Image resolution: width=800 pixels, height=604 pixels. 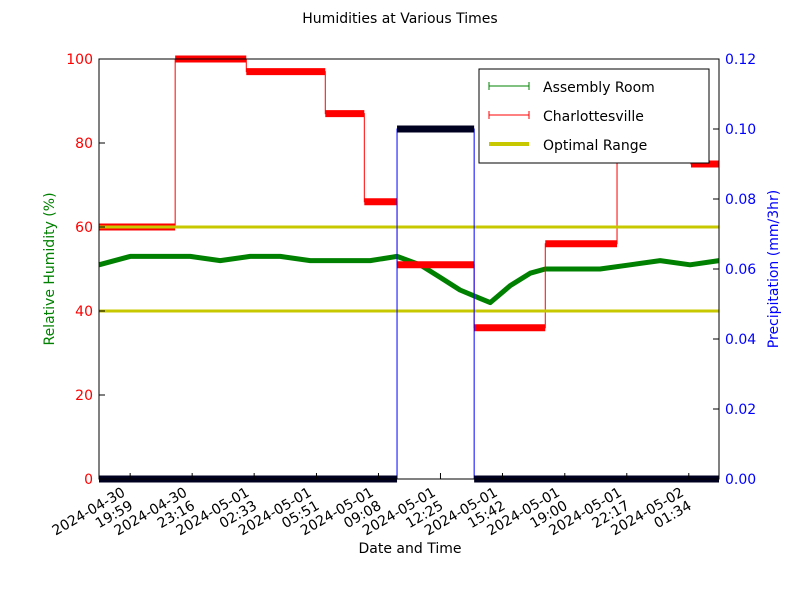 What do you see at coordinates (79, 60) in the screenshot?
I see `y-tick-label: 100` at bounding box center [79, 60].